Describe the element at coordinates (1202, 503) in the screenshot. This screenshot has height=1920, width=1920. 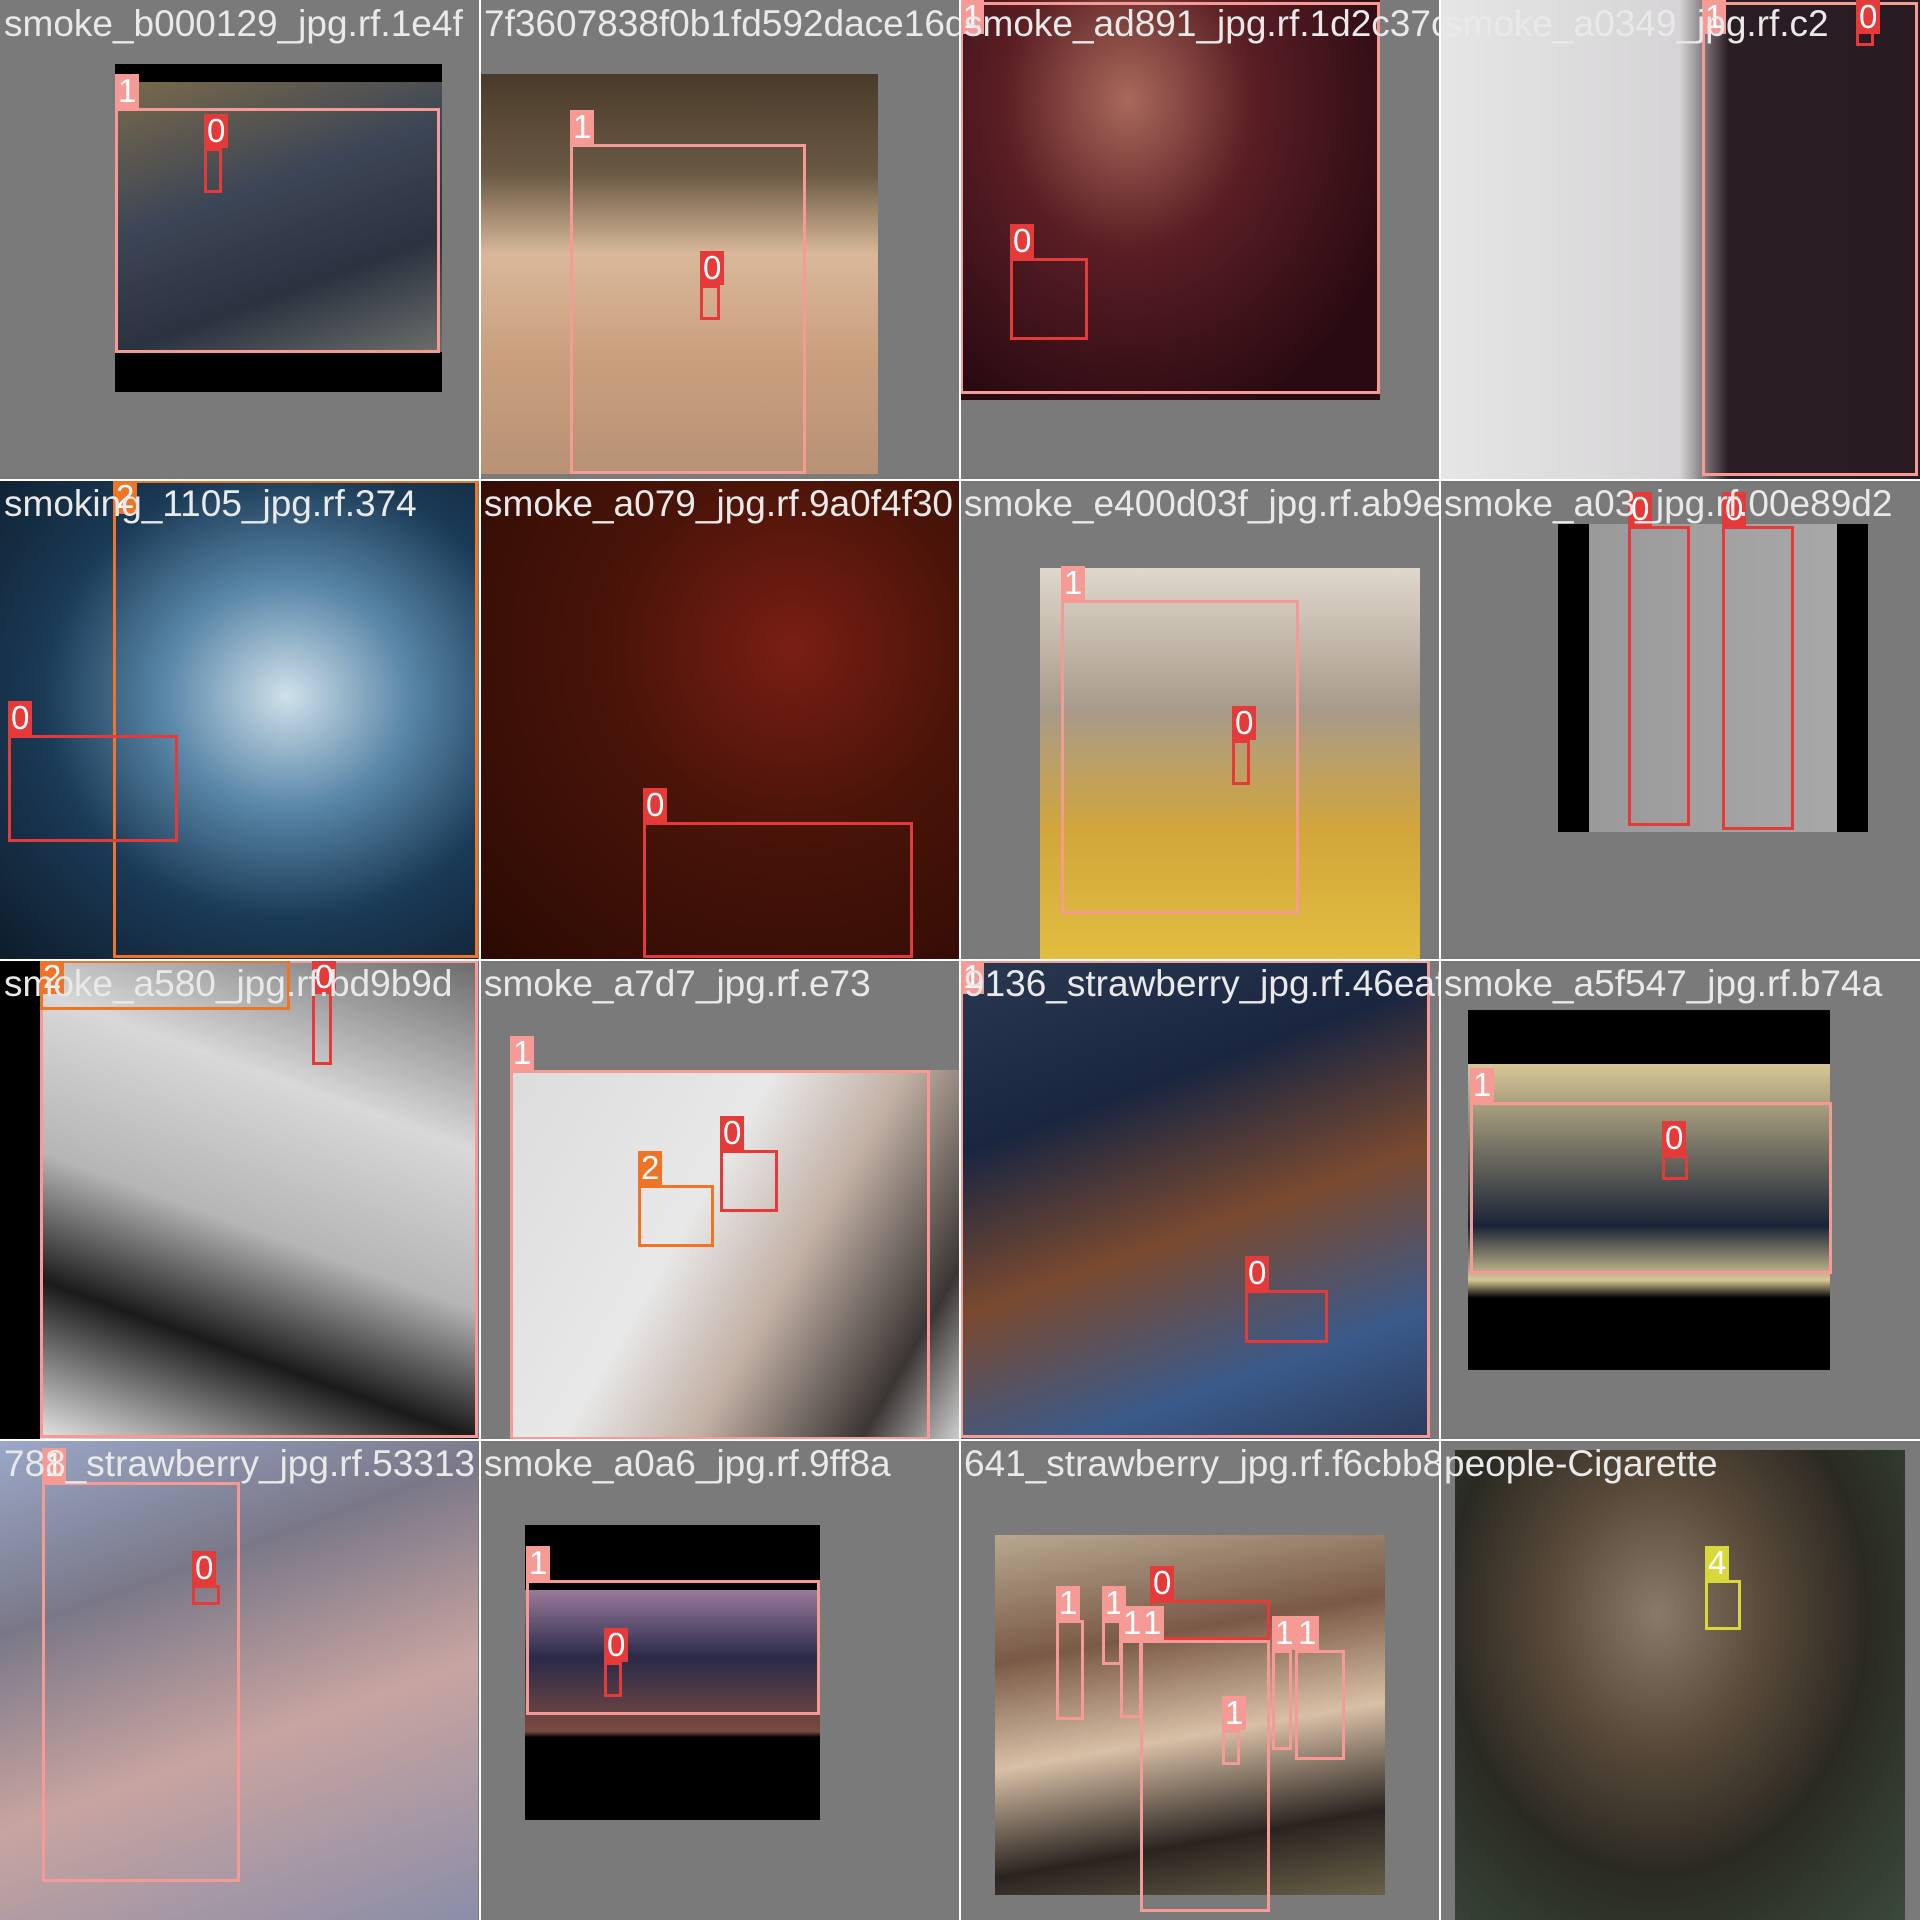
I see `tile-filename-caption: smoke_e400d03f_jpg.rf.ab9e` at that location.